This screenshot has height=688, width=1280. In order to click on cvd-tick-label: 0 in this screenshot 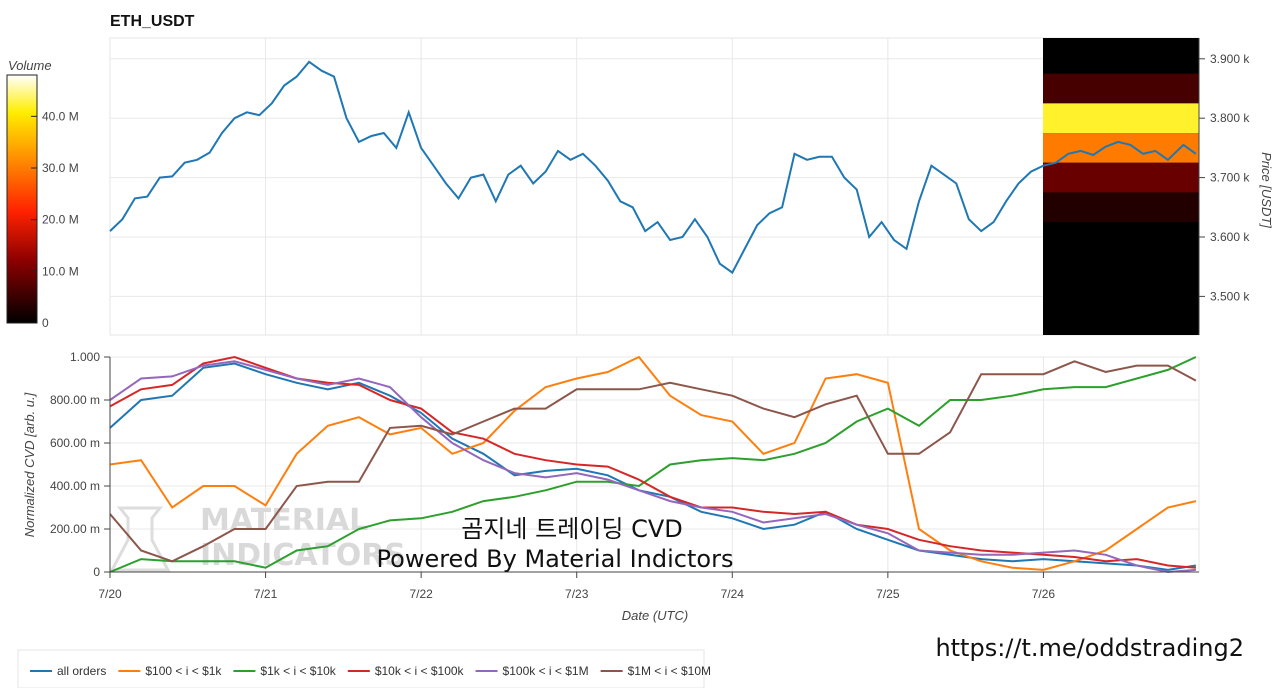, I will do `click(96, 572)`.